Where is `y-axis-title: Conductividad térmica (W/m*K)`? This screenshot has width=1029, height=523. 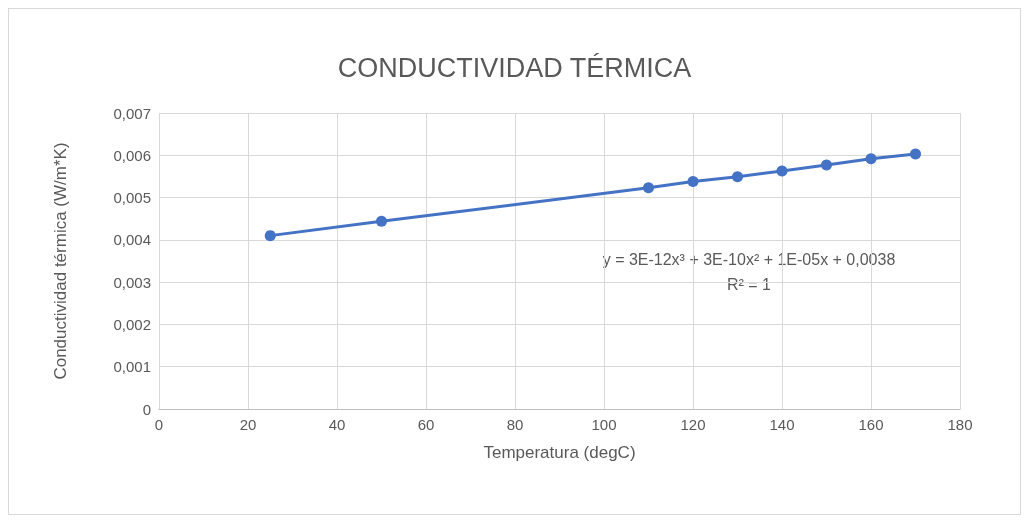 y-axis-title: Conductividad térmica (W/m*K) is located at coordinates (60, 261).